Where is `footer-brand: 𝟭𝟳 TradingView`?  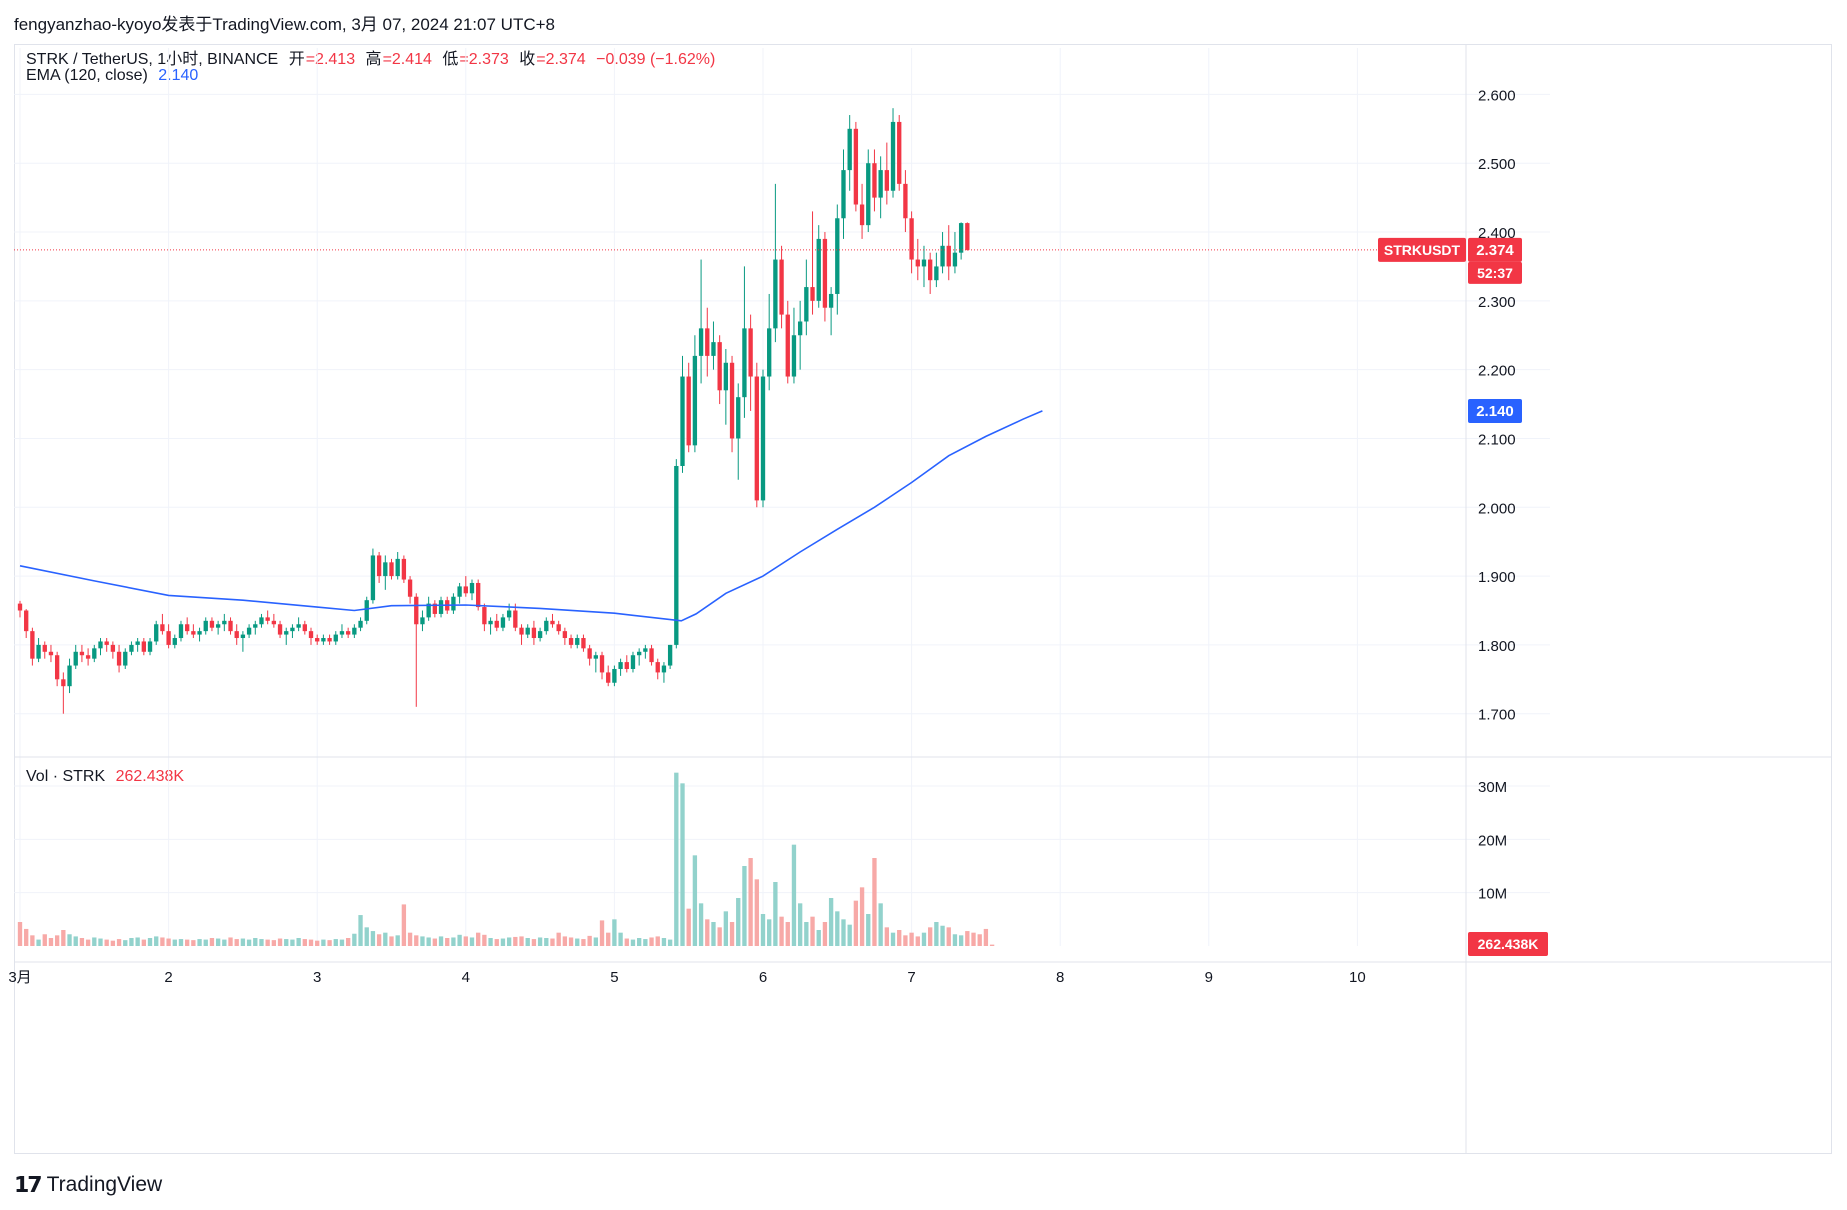 footer-brand: 𝟭𝟳 TradingView is located at coordinates (88, 1185).